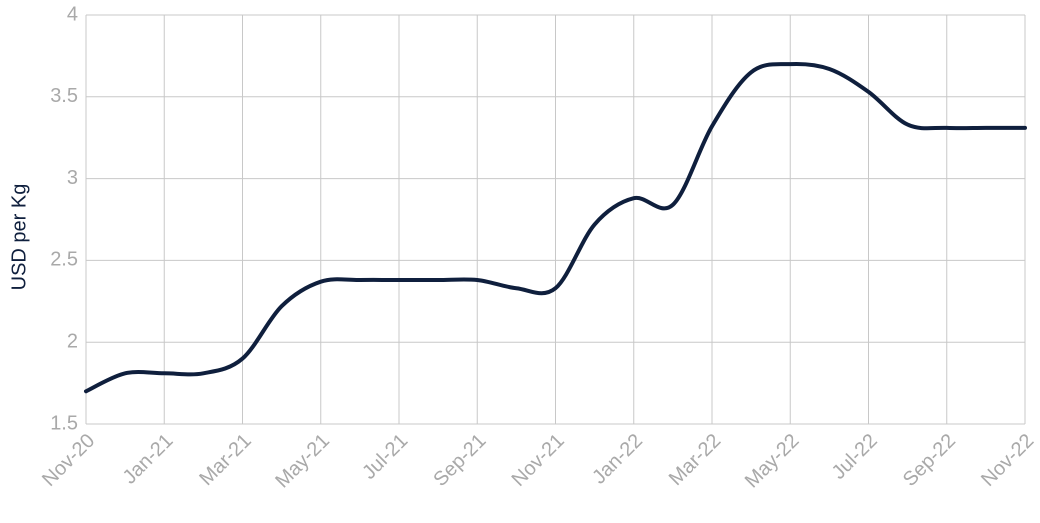 The width and height of the screenshot is (1040, 523). What do you see at coordinates (225, 460) in the screenshot?
I see `x-tick-label: Mar-21` at bounding box center [225, 460].